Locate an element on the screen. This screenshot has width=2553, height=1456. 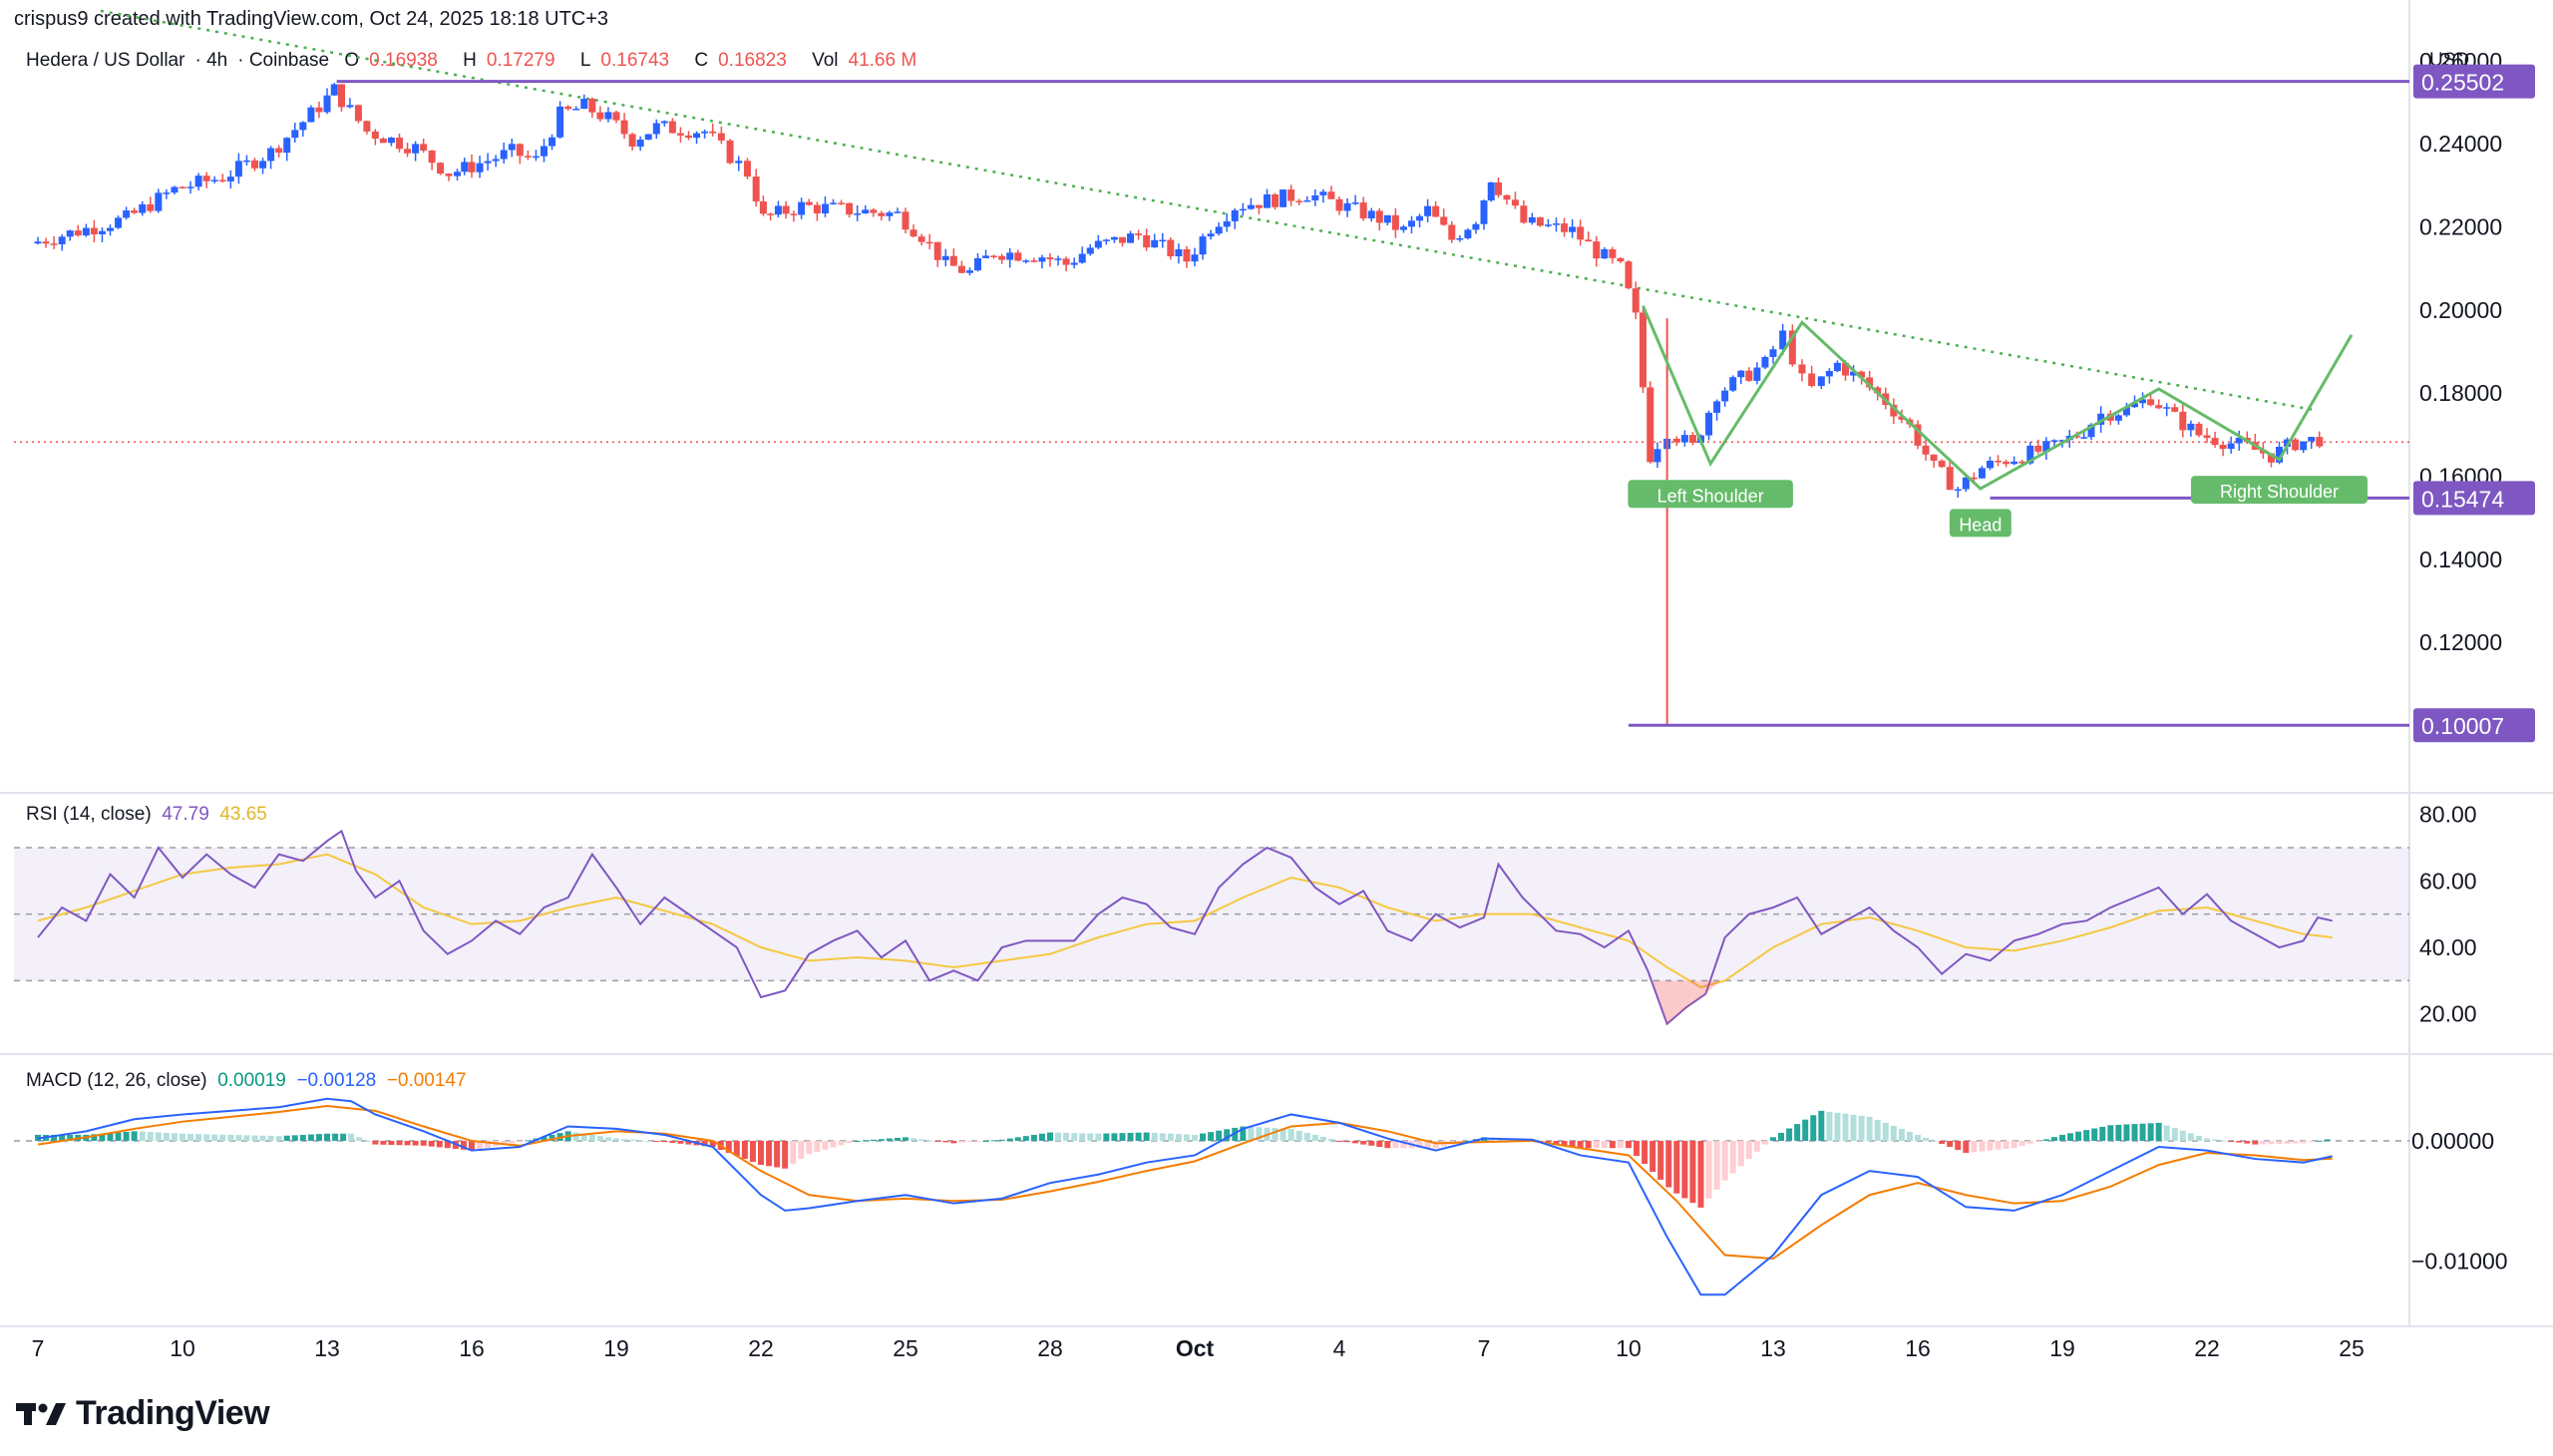
brand-logo: TradingView is located at coordinates (143, 1413).